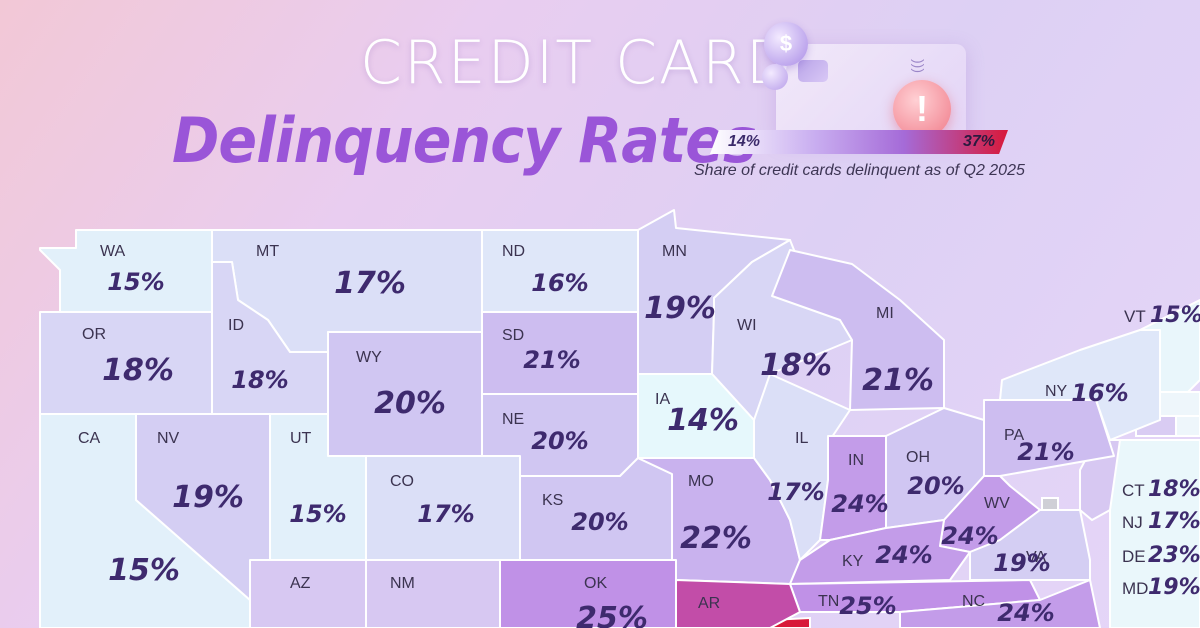 This screenshot has height=628, width=1200. What do you see at coordinates (1132, 522) in the screenshot?
I see `ne-abbr-nj: NJ` at bounding box center [1132, 522].